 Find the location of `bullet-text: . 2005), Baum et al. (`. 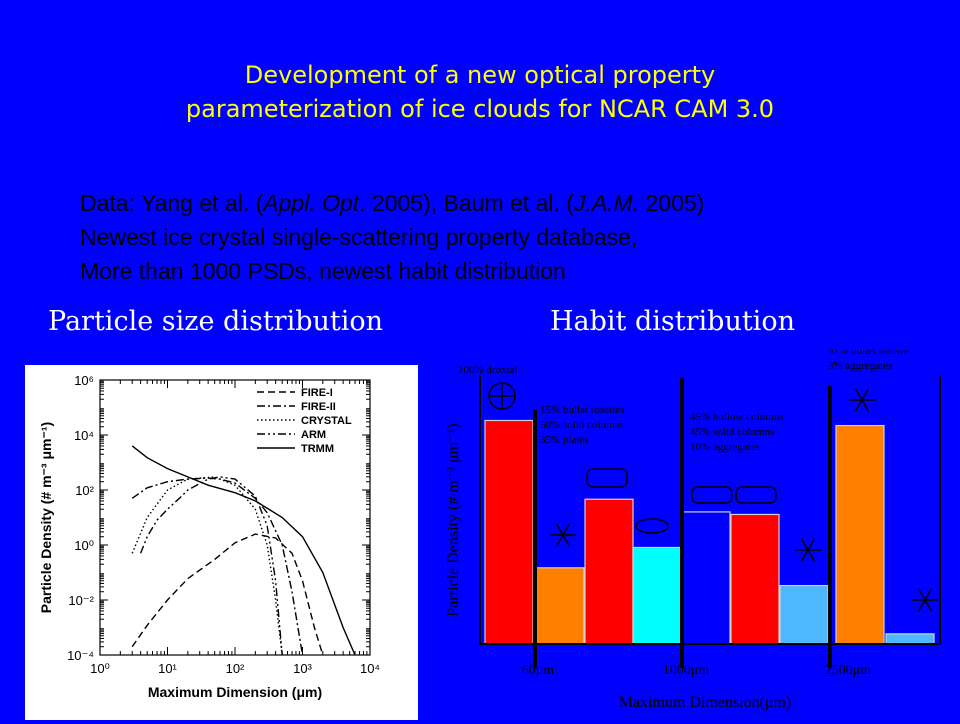

bullet-text: . 2005), Baum et al. ( is located at coordinates (466, 203).